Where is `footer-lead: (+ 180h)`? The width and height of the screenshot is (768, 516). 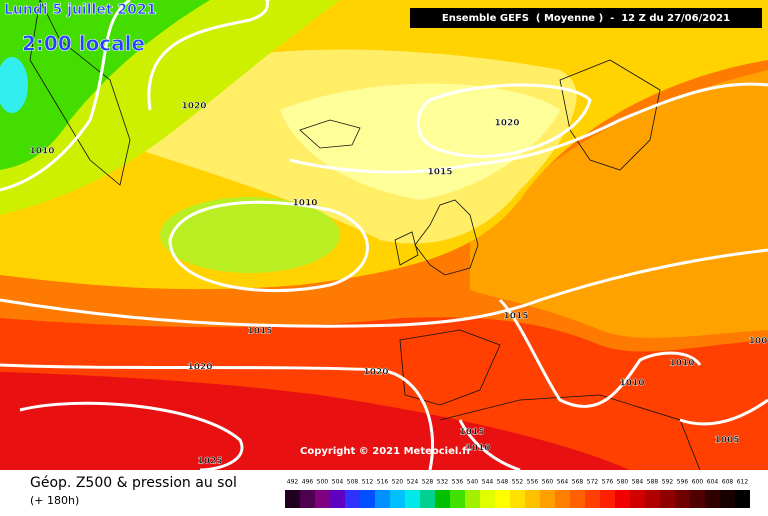
footer-lead: (+ 180h) is located at coordinates (54, 500).